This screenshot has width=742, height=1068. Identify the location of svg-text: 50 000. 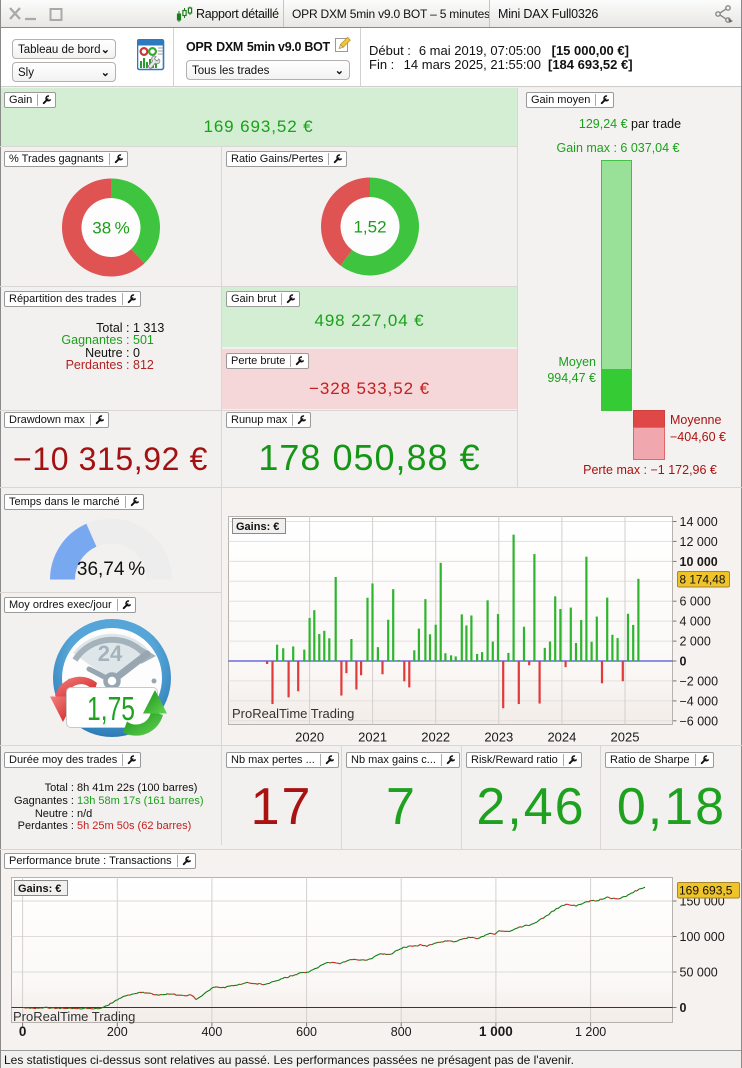
(699, 973).